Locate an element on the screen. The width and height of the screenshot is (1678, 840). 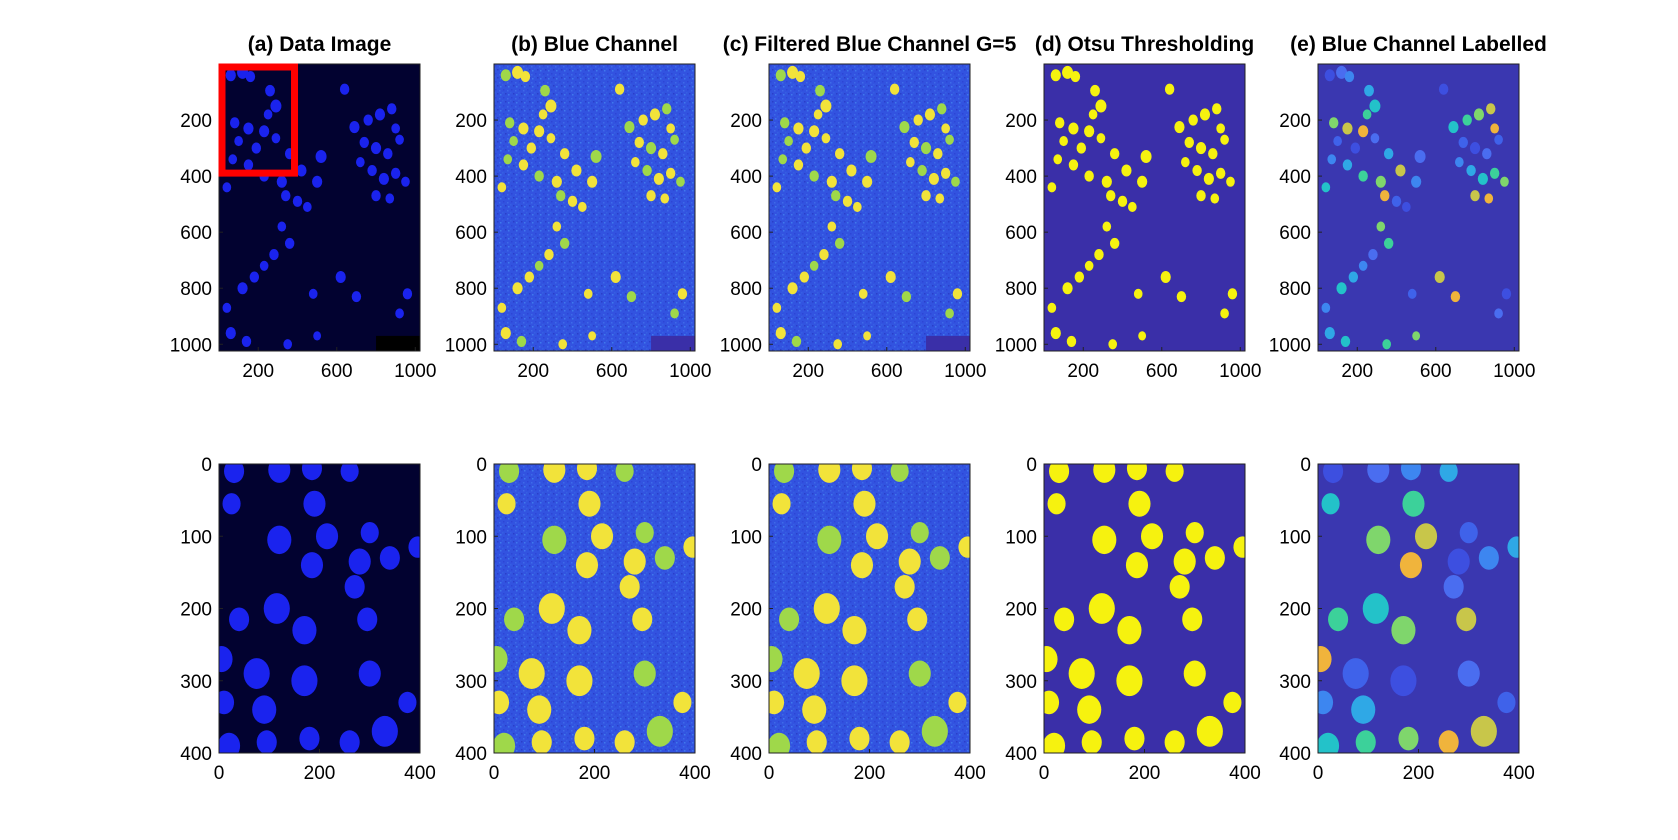
x-tick-label: 1000 is located at coordinates (690, 371).